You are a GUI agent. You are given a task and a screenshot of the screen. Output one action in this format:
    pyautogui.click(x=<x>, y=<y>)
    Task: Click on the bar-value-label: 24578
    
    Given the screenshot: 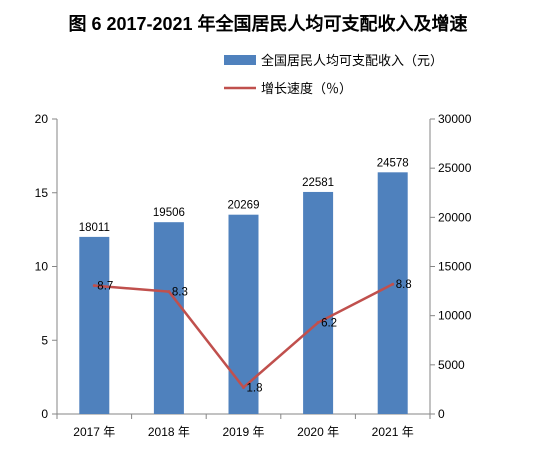 What is the action you would take?
    pyautogui.click(x=393, y=163)
    